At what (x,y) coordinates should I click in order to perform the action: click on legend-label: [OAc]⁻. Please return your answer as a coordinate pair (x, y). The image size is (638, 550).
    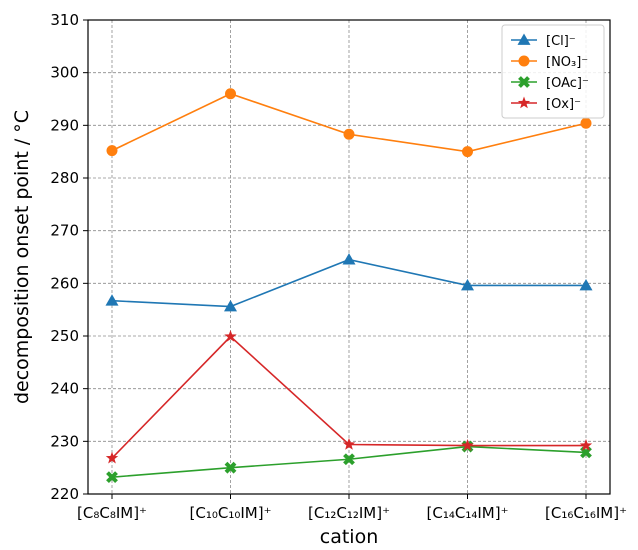
    Looking at the image, I should click on (567, 83).